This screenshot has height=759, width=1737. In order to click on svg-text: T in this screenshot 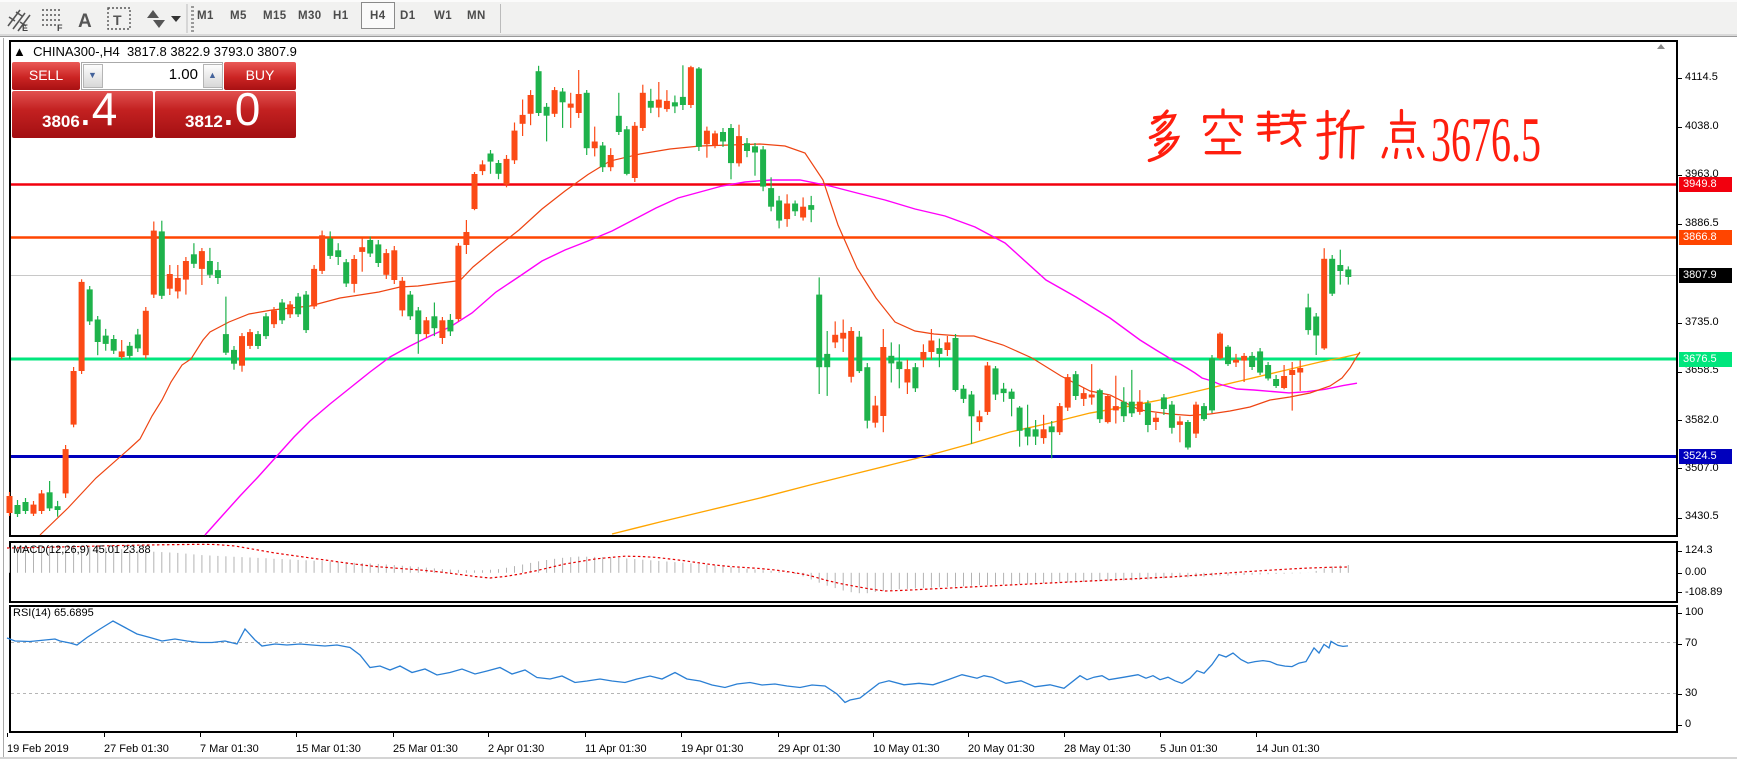, I will do `click(117, 20)`.